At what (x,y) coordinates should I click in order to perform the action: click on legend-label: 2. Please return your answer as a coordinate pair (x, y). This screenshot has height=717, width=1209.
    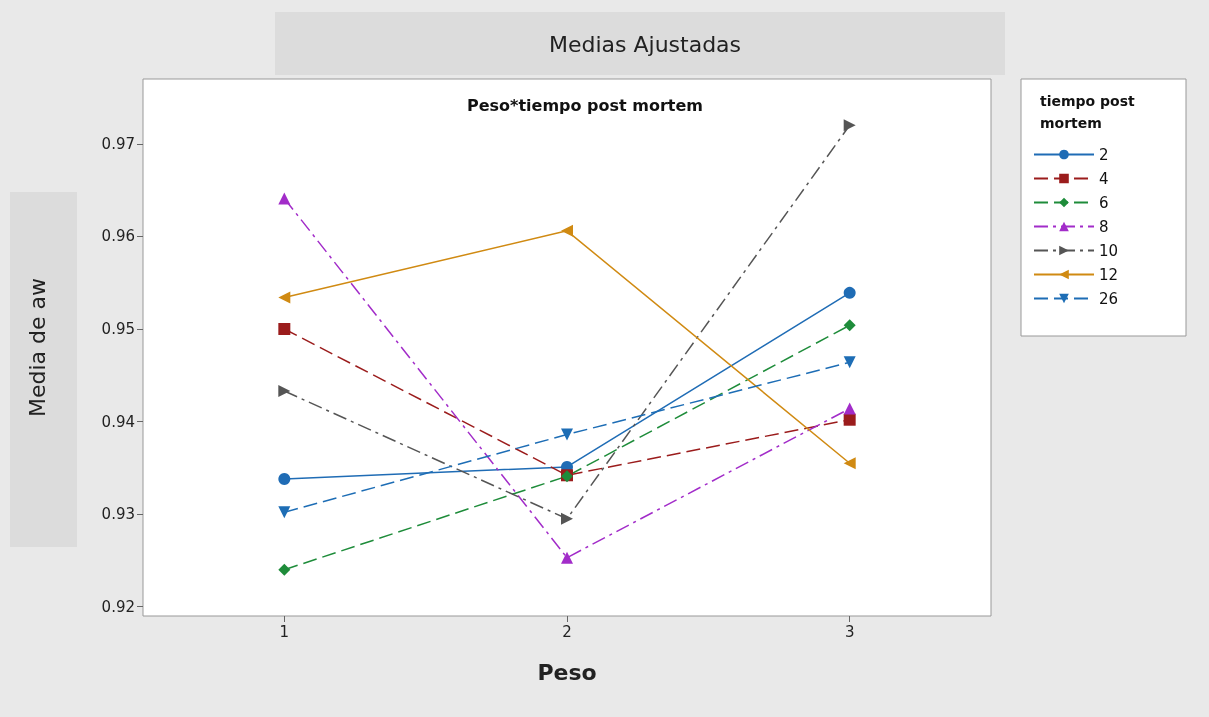
    Looking at the image, I should click on (1104, 154).